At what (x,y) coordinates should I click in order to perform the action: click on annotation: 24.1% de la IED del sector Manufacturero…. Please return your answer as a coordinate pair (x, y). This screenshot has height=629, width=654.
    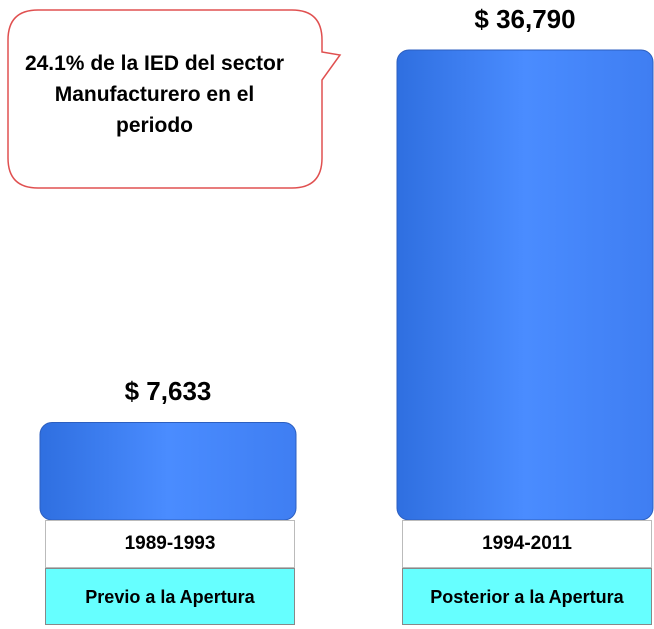
    Looking at the image, I should click on (154, 94).